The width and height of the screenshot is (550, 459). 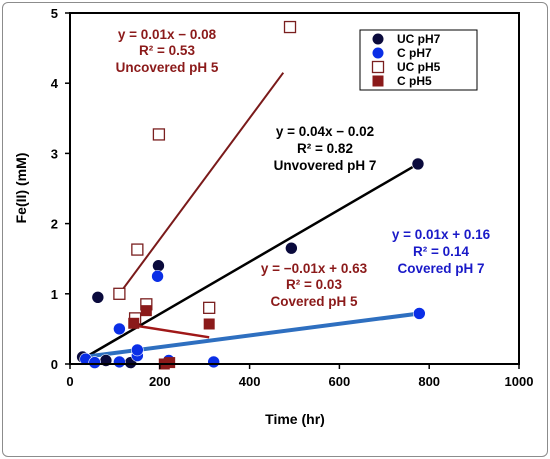 I want to click on annotation-r2: R² = 0.03, so click(x=314, y=284).